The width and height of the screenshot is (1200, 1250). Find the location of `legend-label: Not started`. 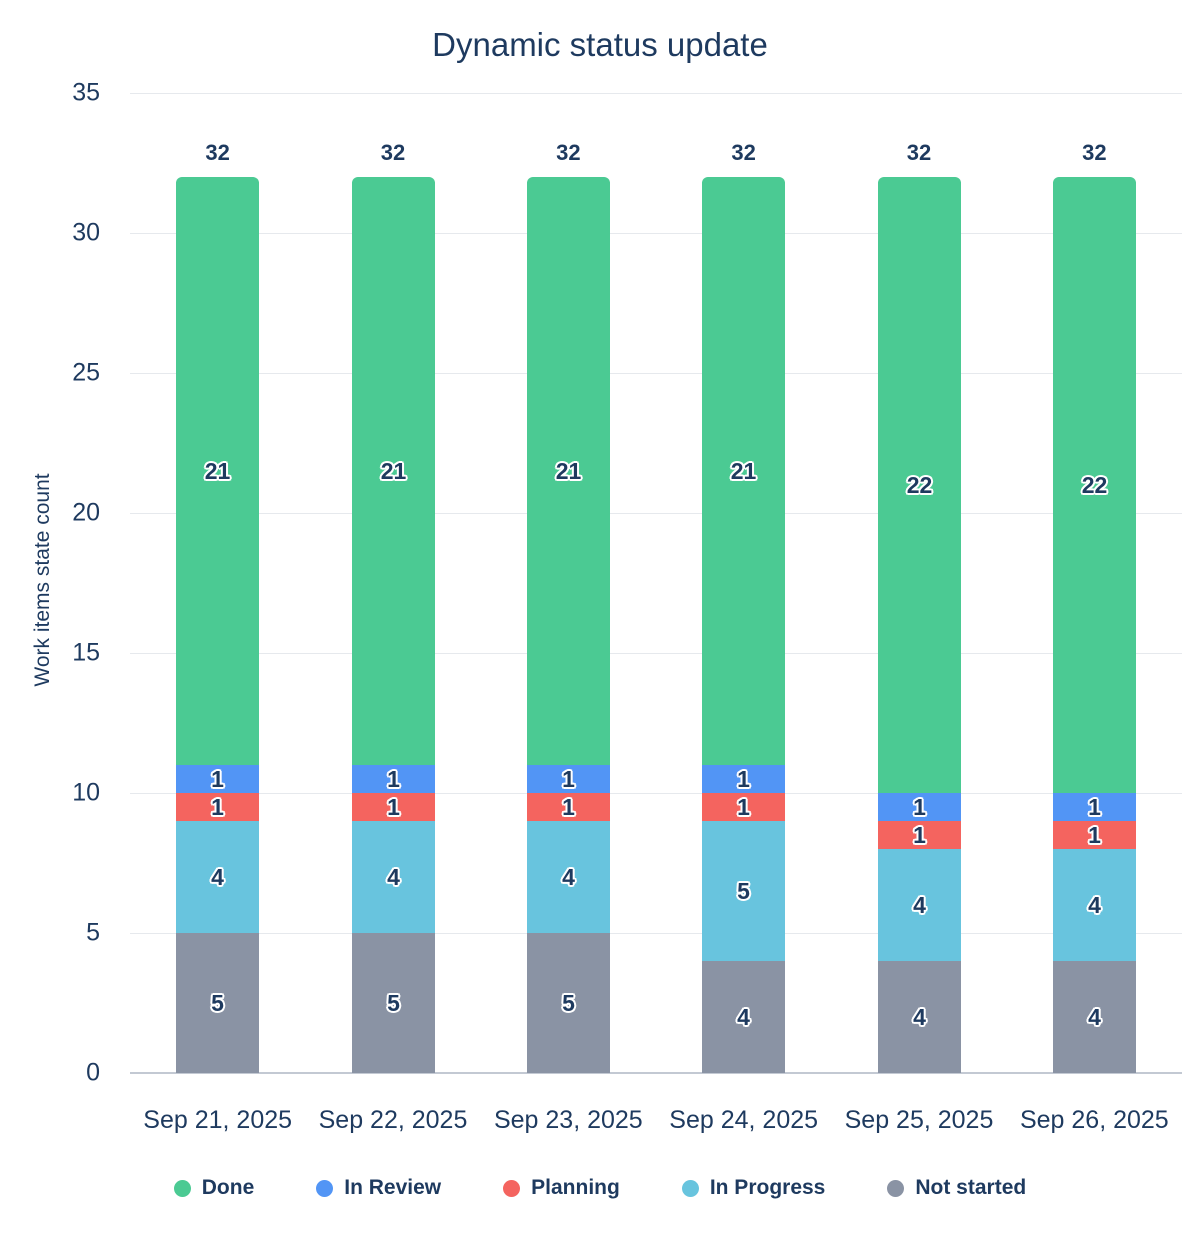

legend-label: Not started is located at coordinates (971, 1187).